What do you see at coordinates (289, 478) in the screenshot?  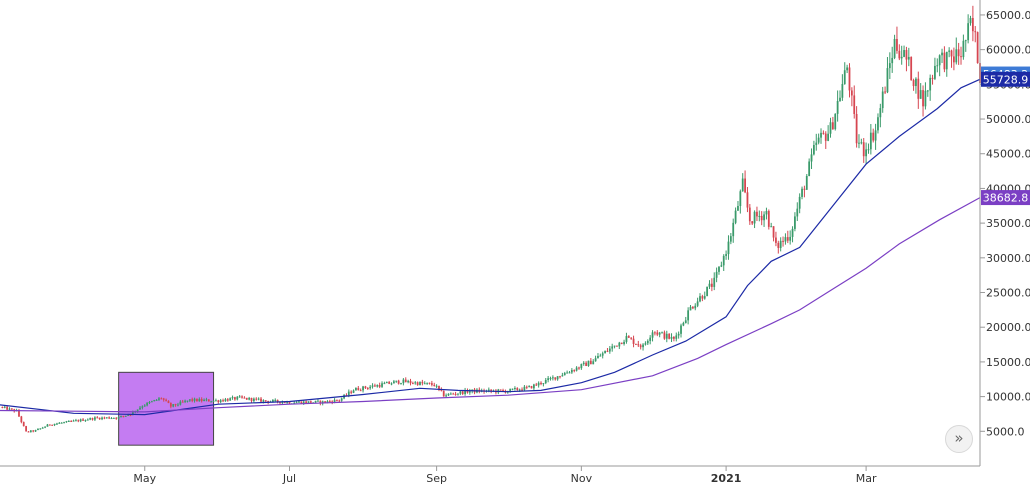 I see `x-tick-label: Jul` at bounding box center [289, 478].